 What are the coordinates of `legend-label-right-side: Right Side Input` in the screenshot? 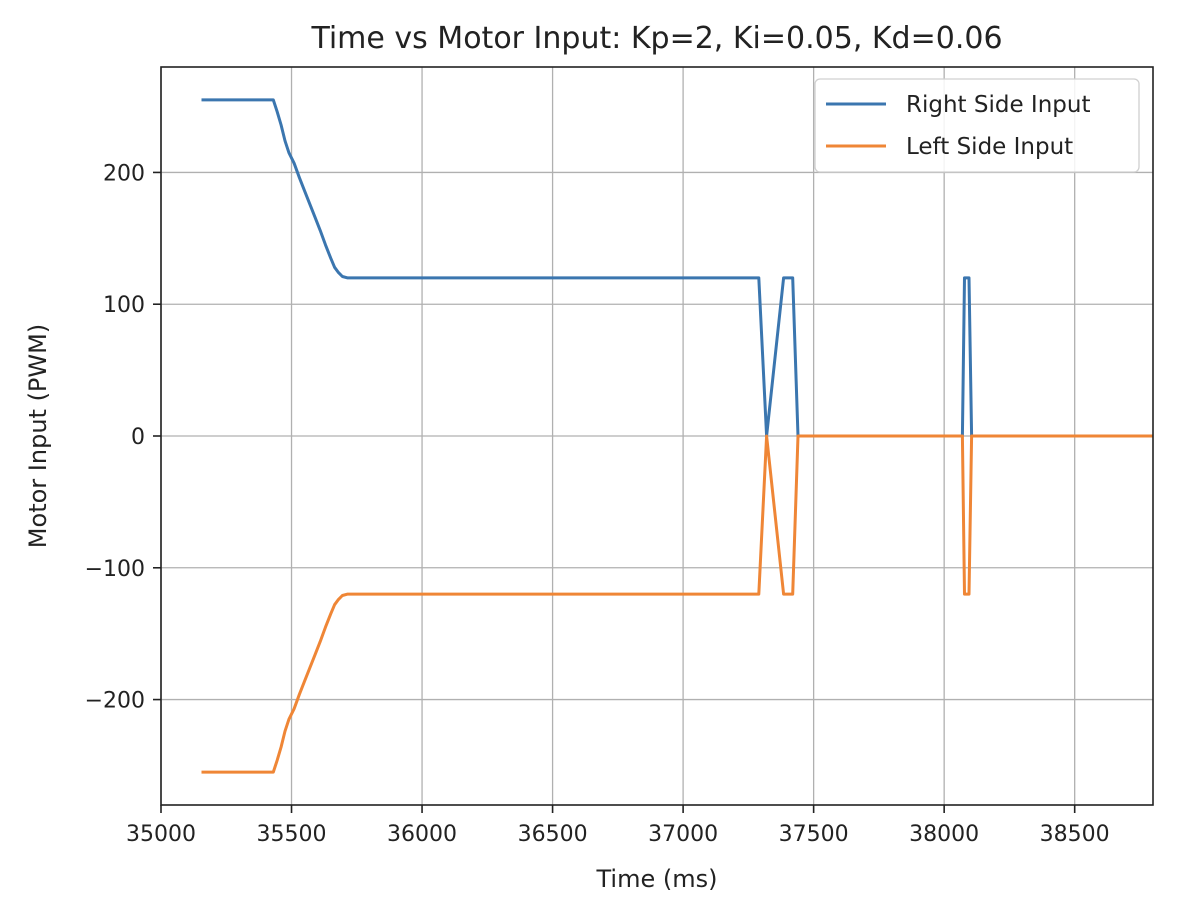 It's located at (998, 105).